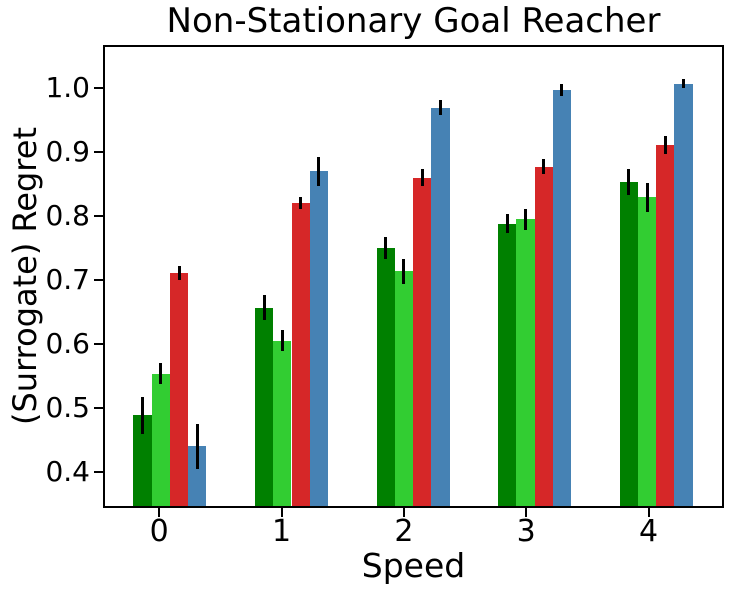 This screenshot has height=594, width=737. I want to click on y-tick-label: 0.9, so click(67, 152).